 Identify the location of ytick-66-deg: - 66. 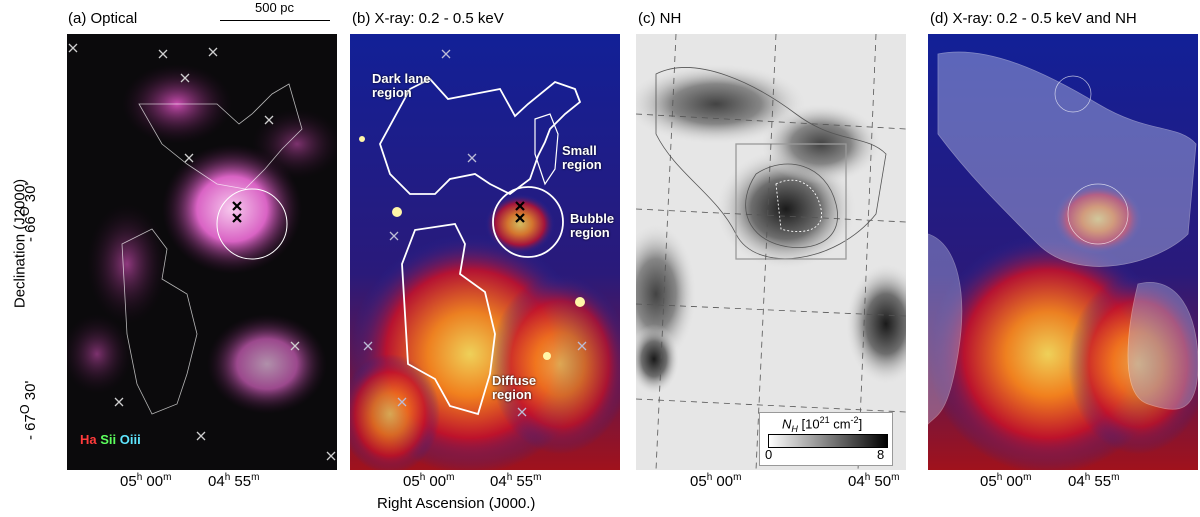
(30, 229).